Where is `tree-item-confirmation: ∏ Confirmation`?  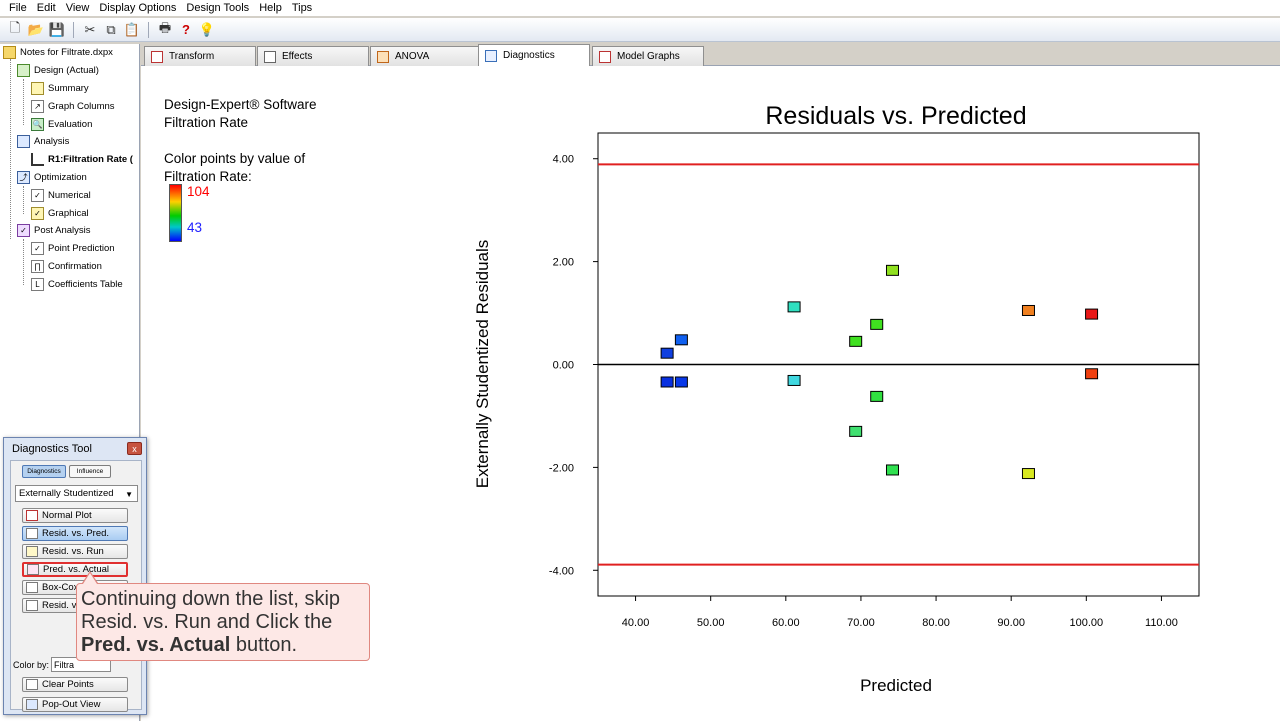
tree-item-confirmation: ∏ Confirmation is located at coordinates (66, 266).